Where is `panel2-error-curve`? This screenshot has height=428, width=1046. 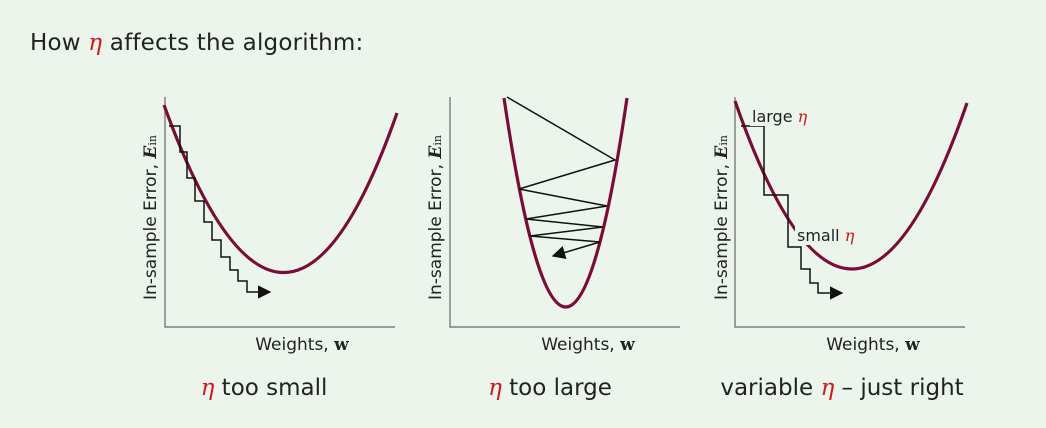
panel2-error-curve is located at coordinates (565, 203).